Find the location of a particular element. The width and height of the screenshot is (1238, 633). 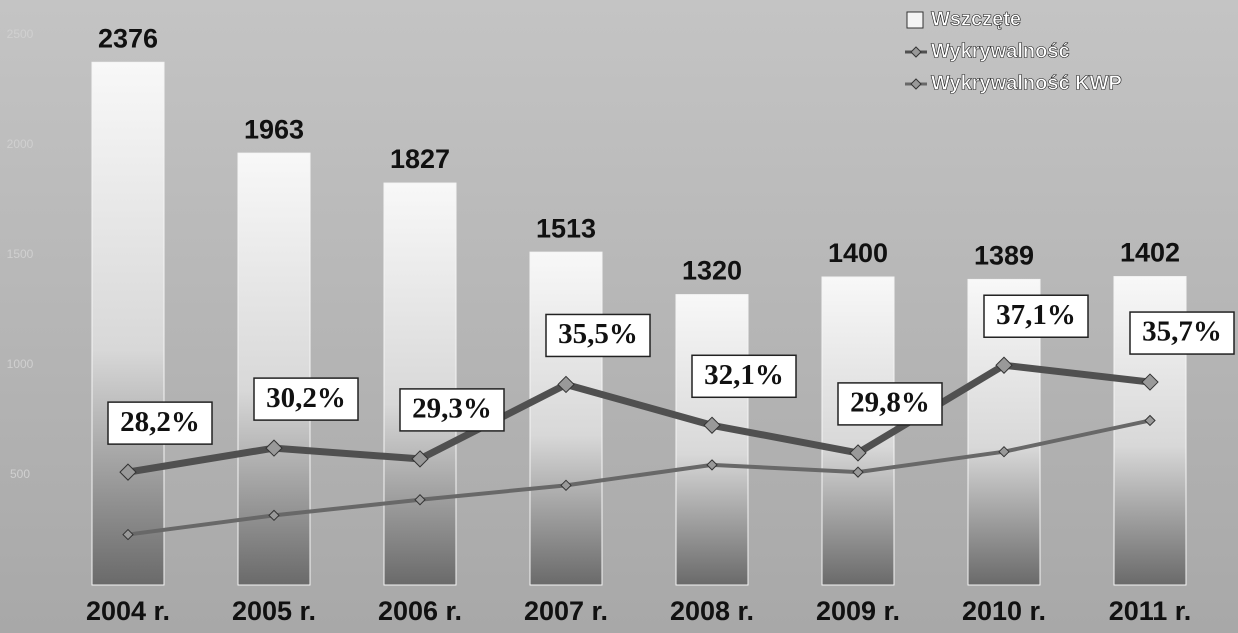

bar-value-label: 1513 is located at coordinates (566, 228).